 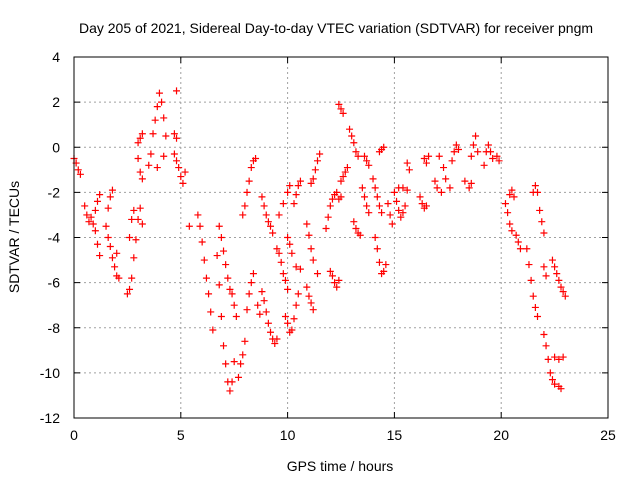 What do you see at coordinates (54, 328) in the screenshot?
I see `y-tick-label: -8` at bounding box center [54, 328].